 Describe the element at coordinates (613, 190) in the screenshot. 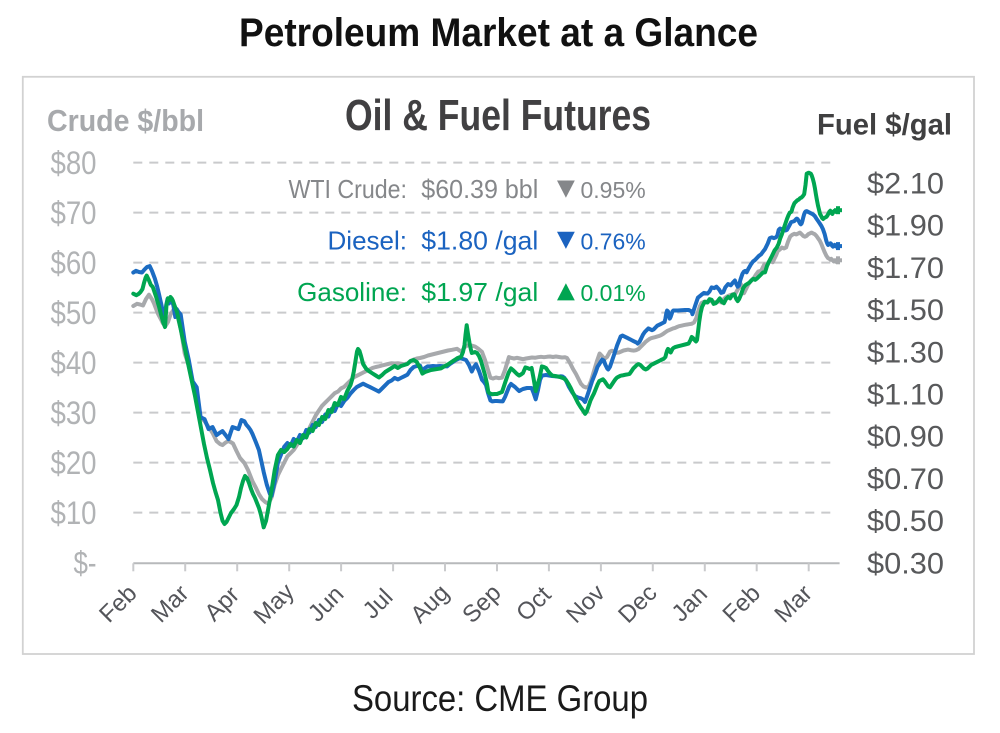

I see `svg-text: 0.95%` at that location.